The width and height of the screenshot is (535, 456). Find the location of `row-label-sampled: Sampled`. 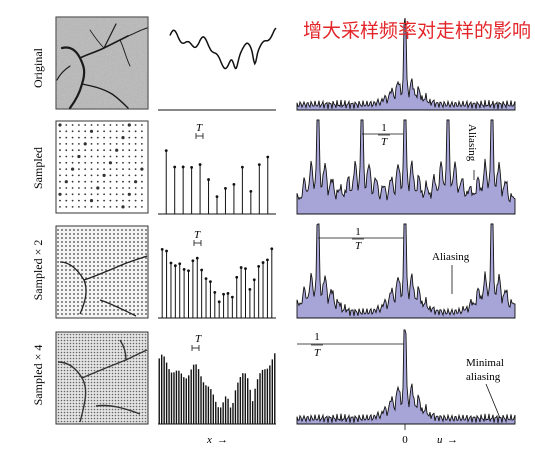

row-label-sampled: Sampled is located at coordinates (38, 168).